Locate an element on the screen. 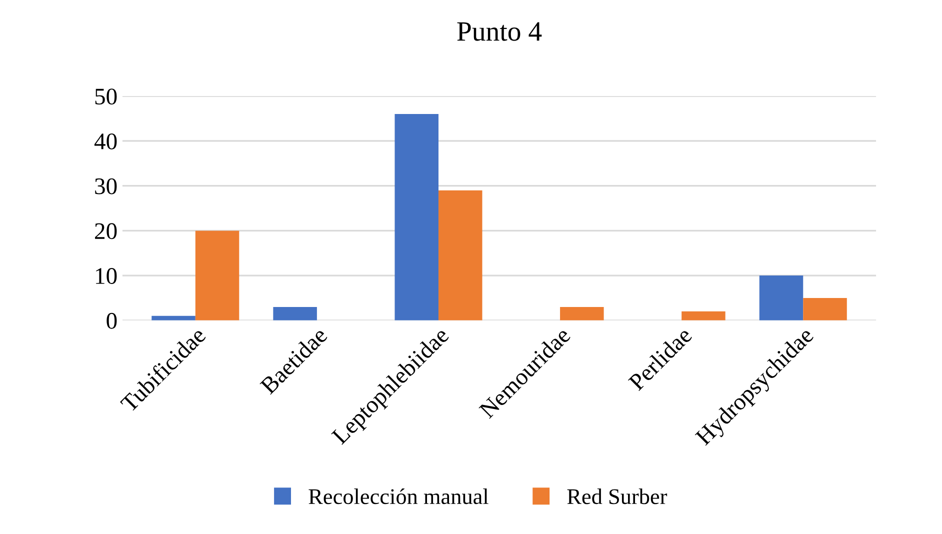 Image resolution: width=942 pixels, height=534 pixels. legend-label: Red Surber is located at coordinates (617, 496).